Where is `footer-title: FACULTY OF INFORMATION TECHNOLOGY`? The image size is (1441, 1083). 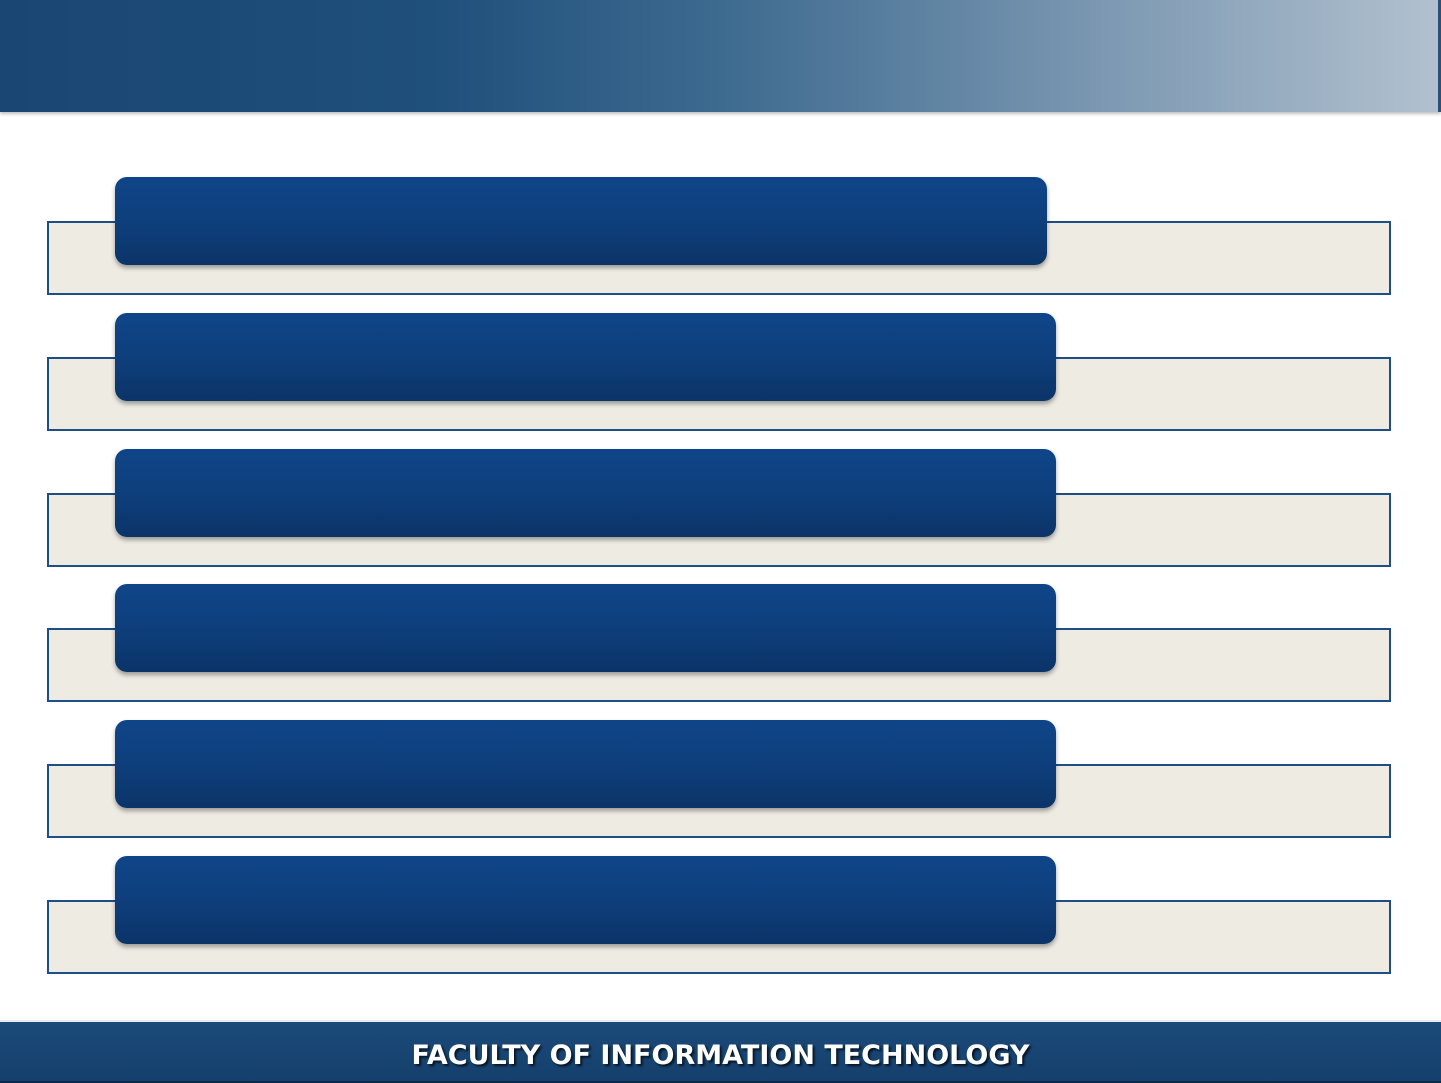
footer-title: FACULTY OF INFORMATION TECHNOLOGY is located at coordinates (720, 1055).